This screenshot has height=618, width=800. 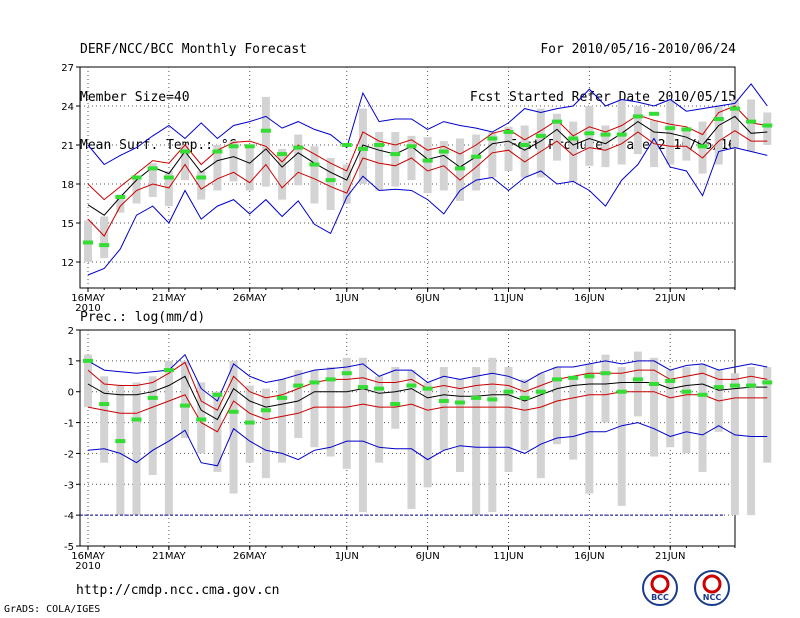 I want to click on x-tick-label: 16MAY, so click(x=88, y=298).